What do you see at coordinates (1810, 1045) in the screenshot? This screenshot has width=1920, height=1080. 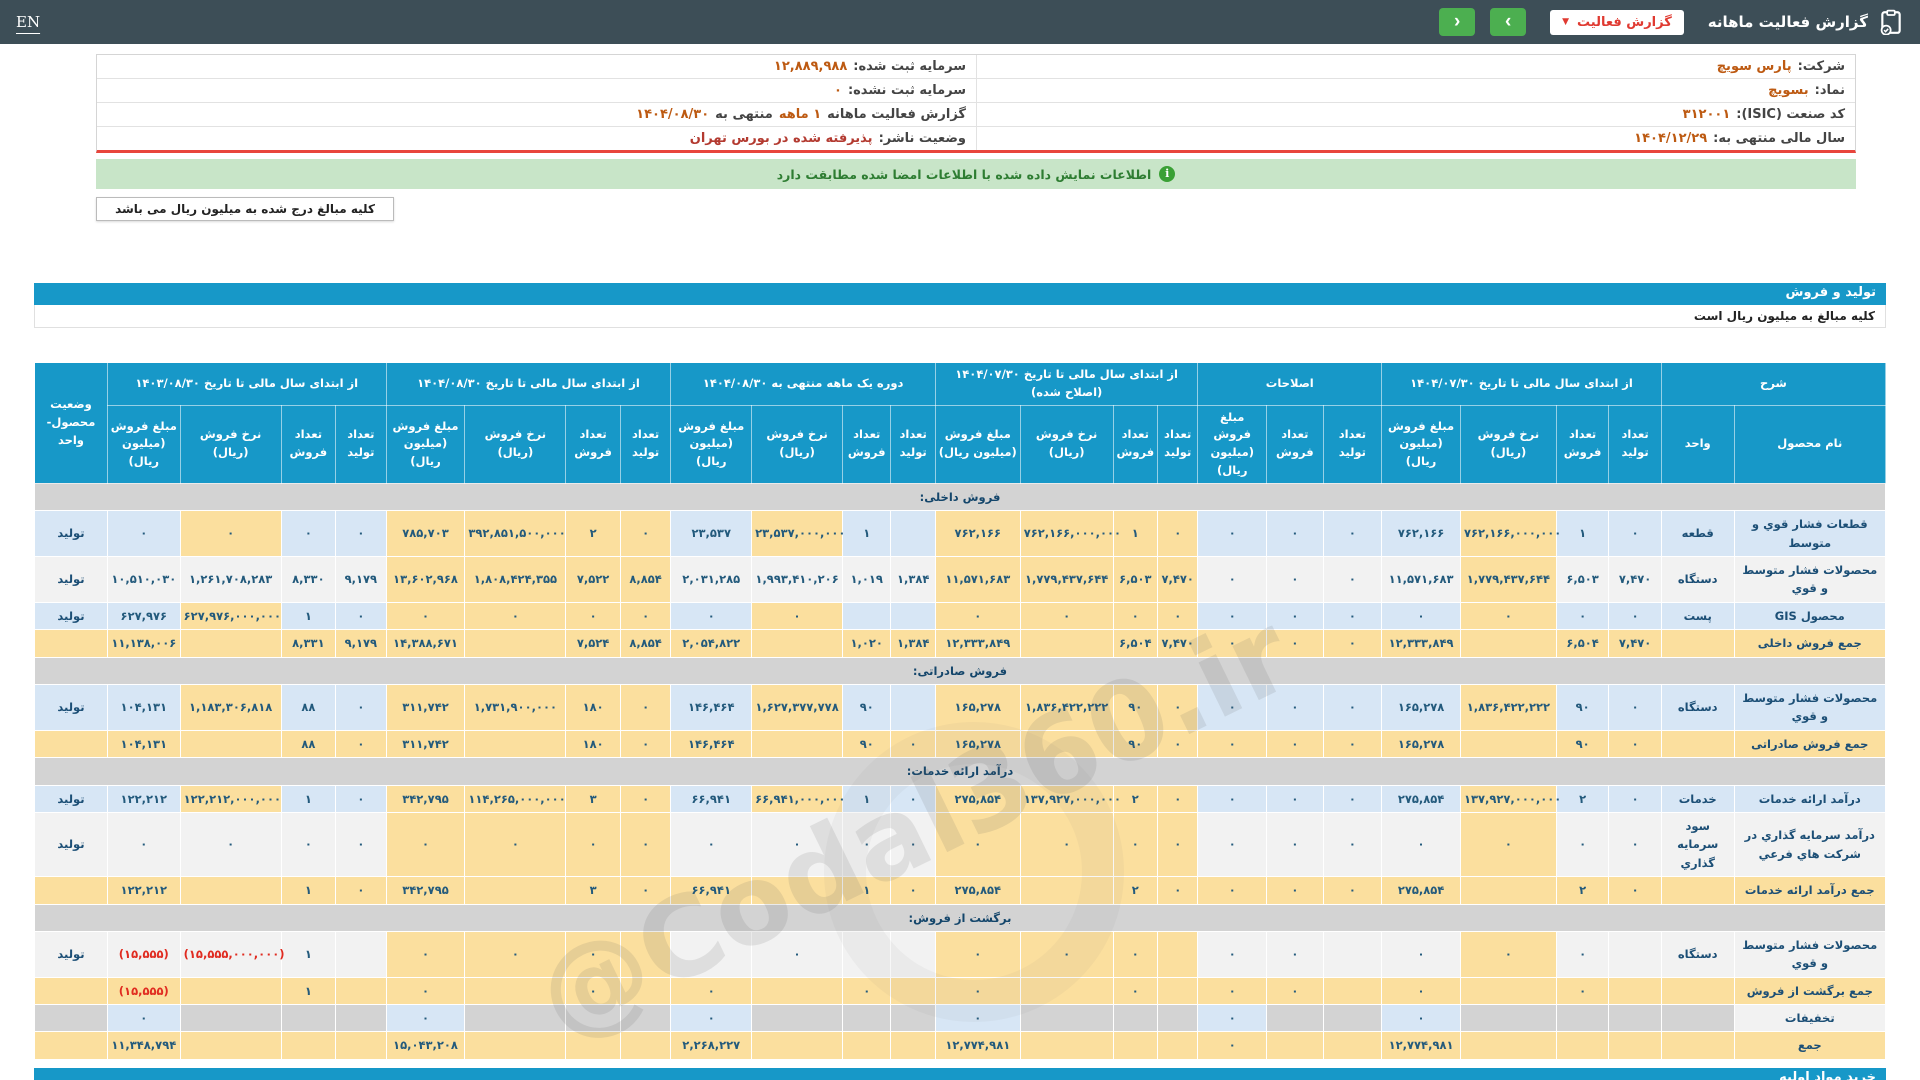 I see `row-name-cell: جمع` at bounding box center [1810, 1045].